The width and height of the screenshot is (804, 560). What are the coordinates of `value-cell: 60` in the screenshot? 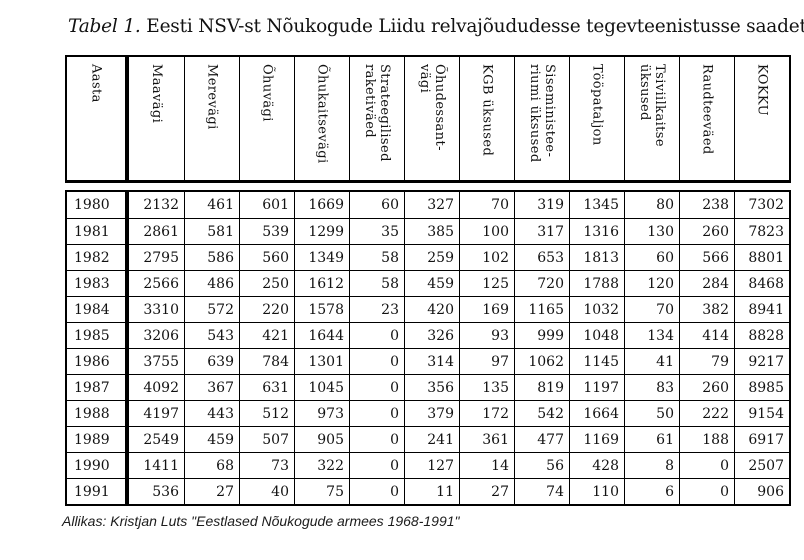 It's located at (651, 257).